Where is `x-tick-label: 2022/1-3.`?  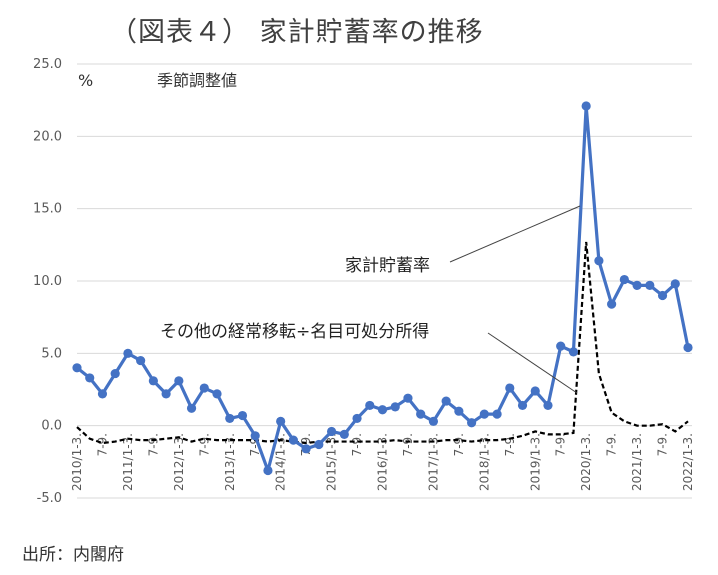 x-tick-label: 2022/1-3. is located at coordinates (688, 462).